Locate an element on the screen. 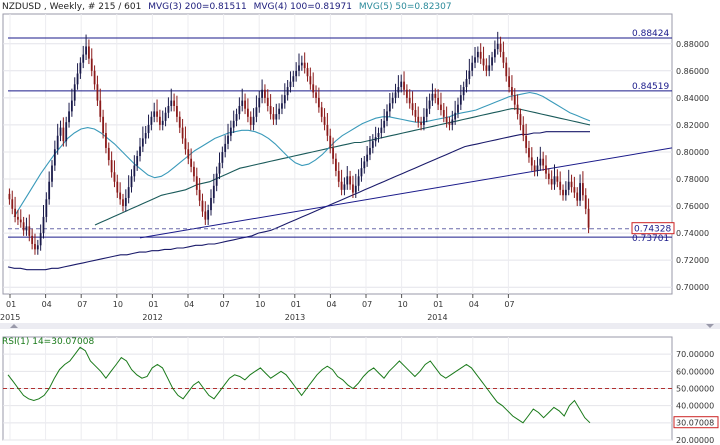  x-tick-label: 07 is located at coordinates (509, 304).